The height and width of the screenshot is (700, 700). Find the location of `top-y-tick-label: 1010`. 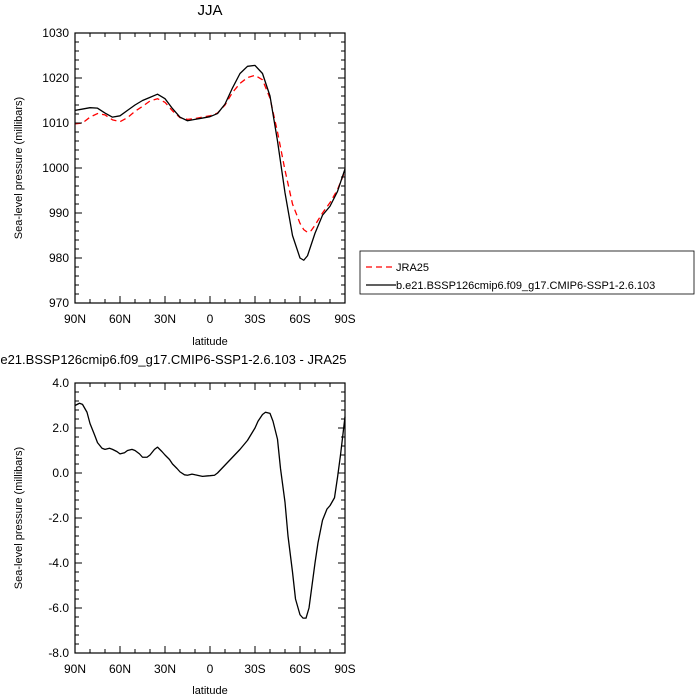

top-y-tick-label: 1010 is located at coordinates (55, 123).